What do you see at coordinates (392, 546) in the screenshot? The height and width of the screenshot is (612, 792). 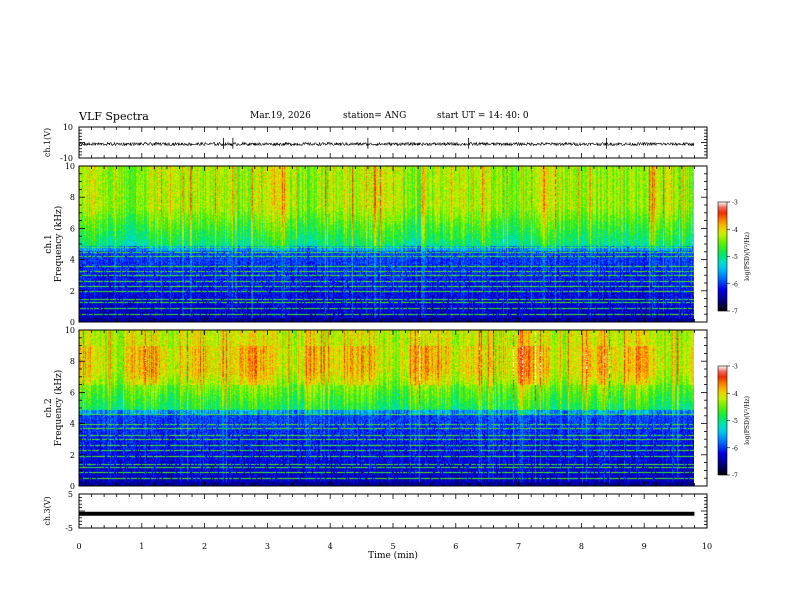 I see `x-tick-label: 5` at bounding box center [392, 546].